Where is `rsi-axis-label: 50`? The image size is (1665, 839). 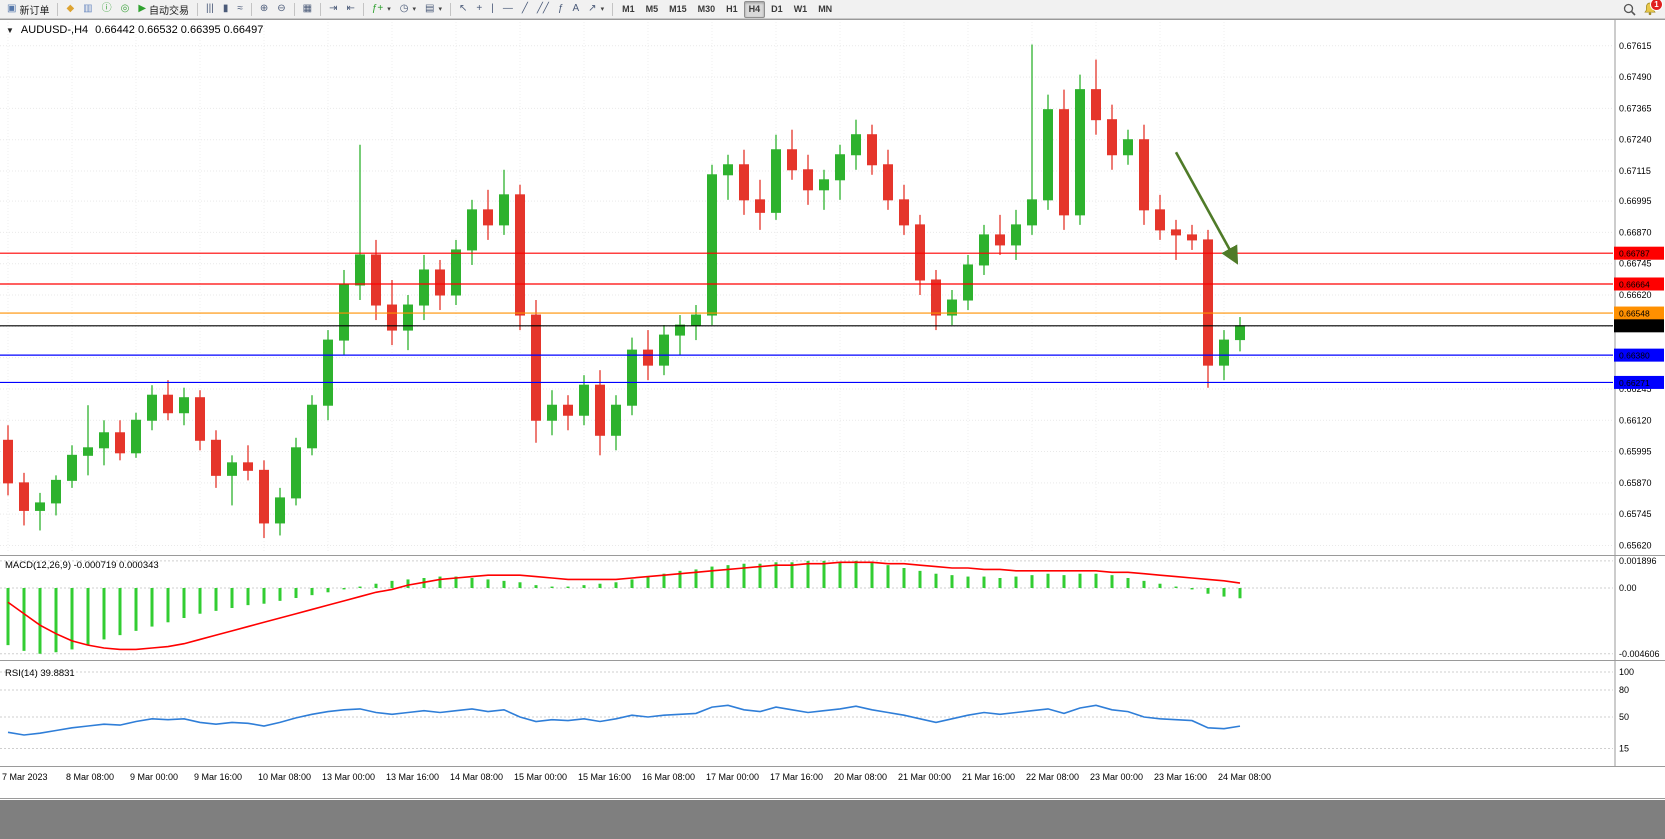 rsi-axis-label: 50 is located at coordinates (1624, 717).